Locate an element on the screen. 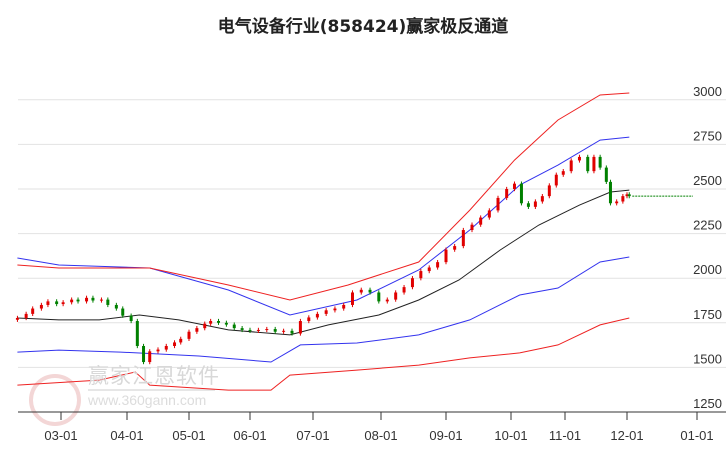  watermark-name: 赢家江恩软件 is located at coordinates (154, 376).